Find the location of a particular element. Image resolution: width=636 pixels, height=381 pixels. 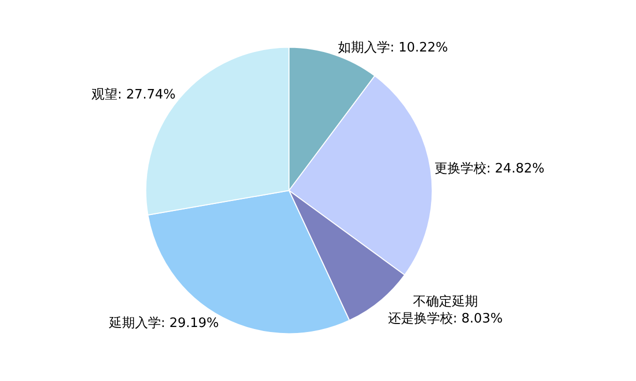

slice-label: 更换学校: 24.82% is located at coordinates (489, 169).